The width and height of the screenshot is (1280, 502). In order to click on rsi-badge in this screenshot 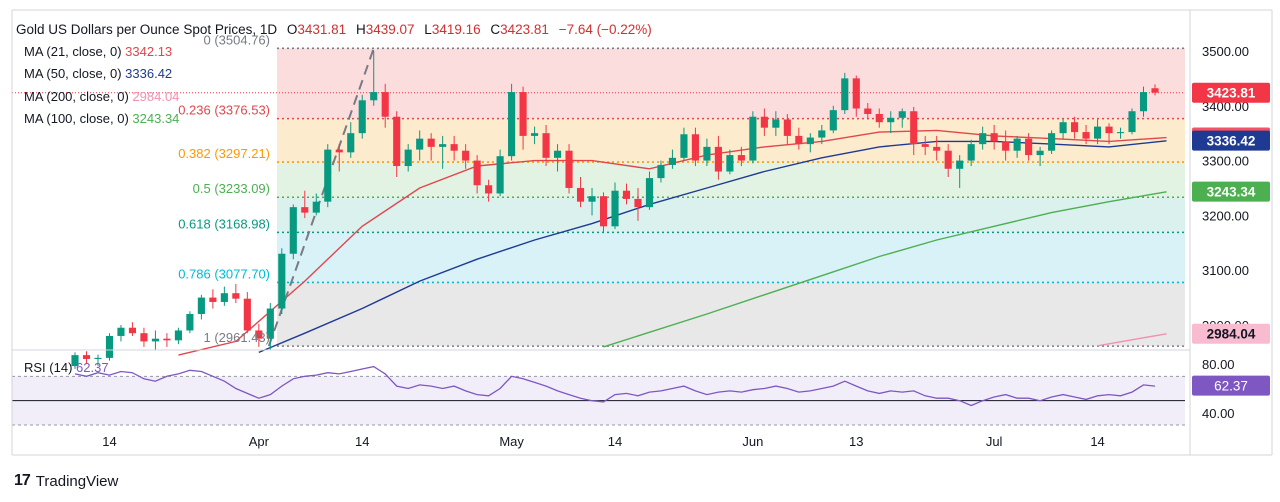, I will do `click(1231, 385)`.